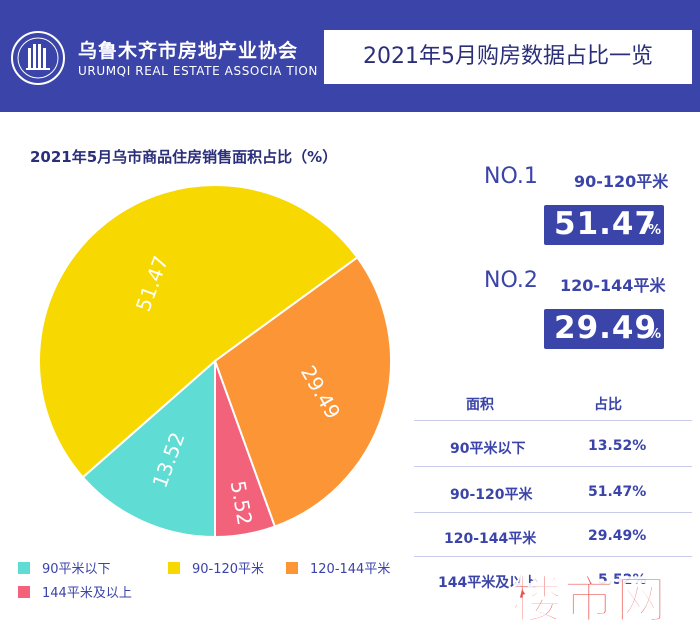 This screenshot has height=631, width=700. I want to click on watermark-logo: 楼市网, so click(589, 600).